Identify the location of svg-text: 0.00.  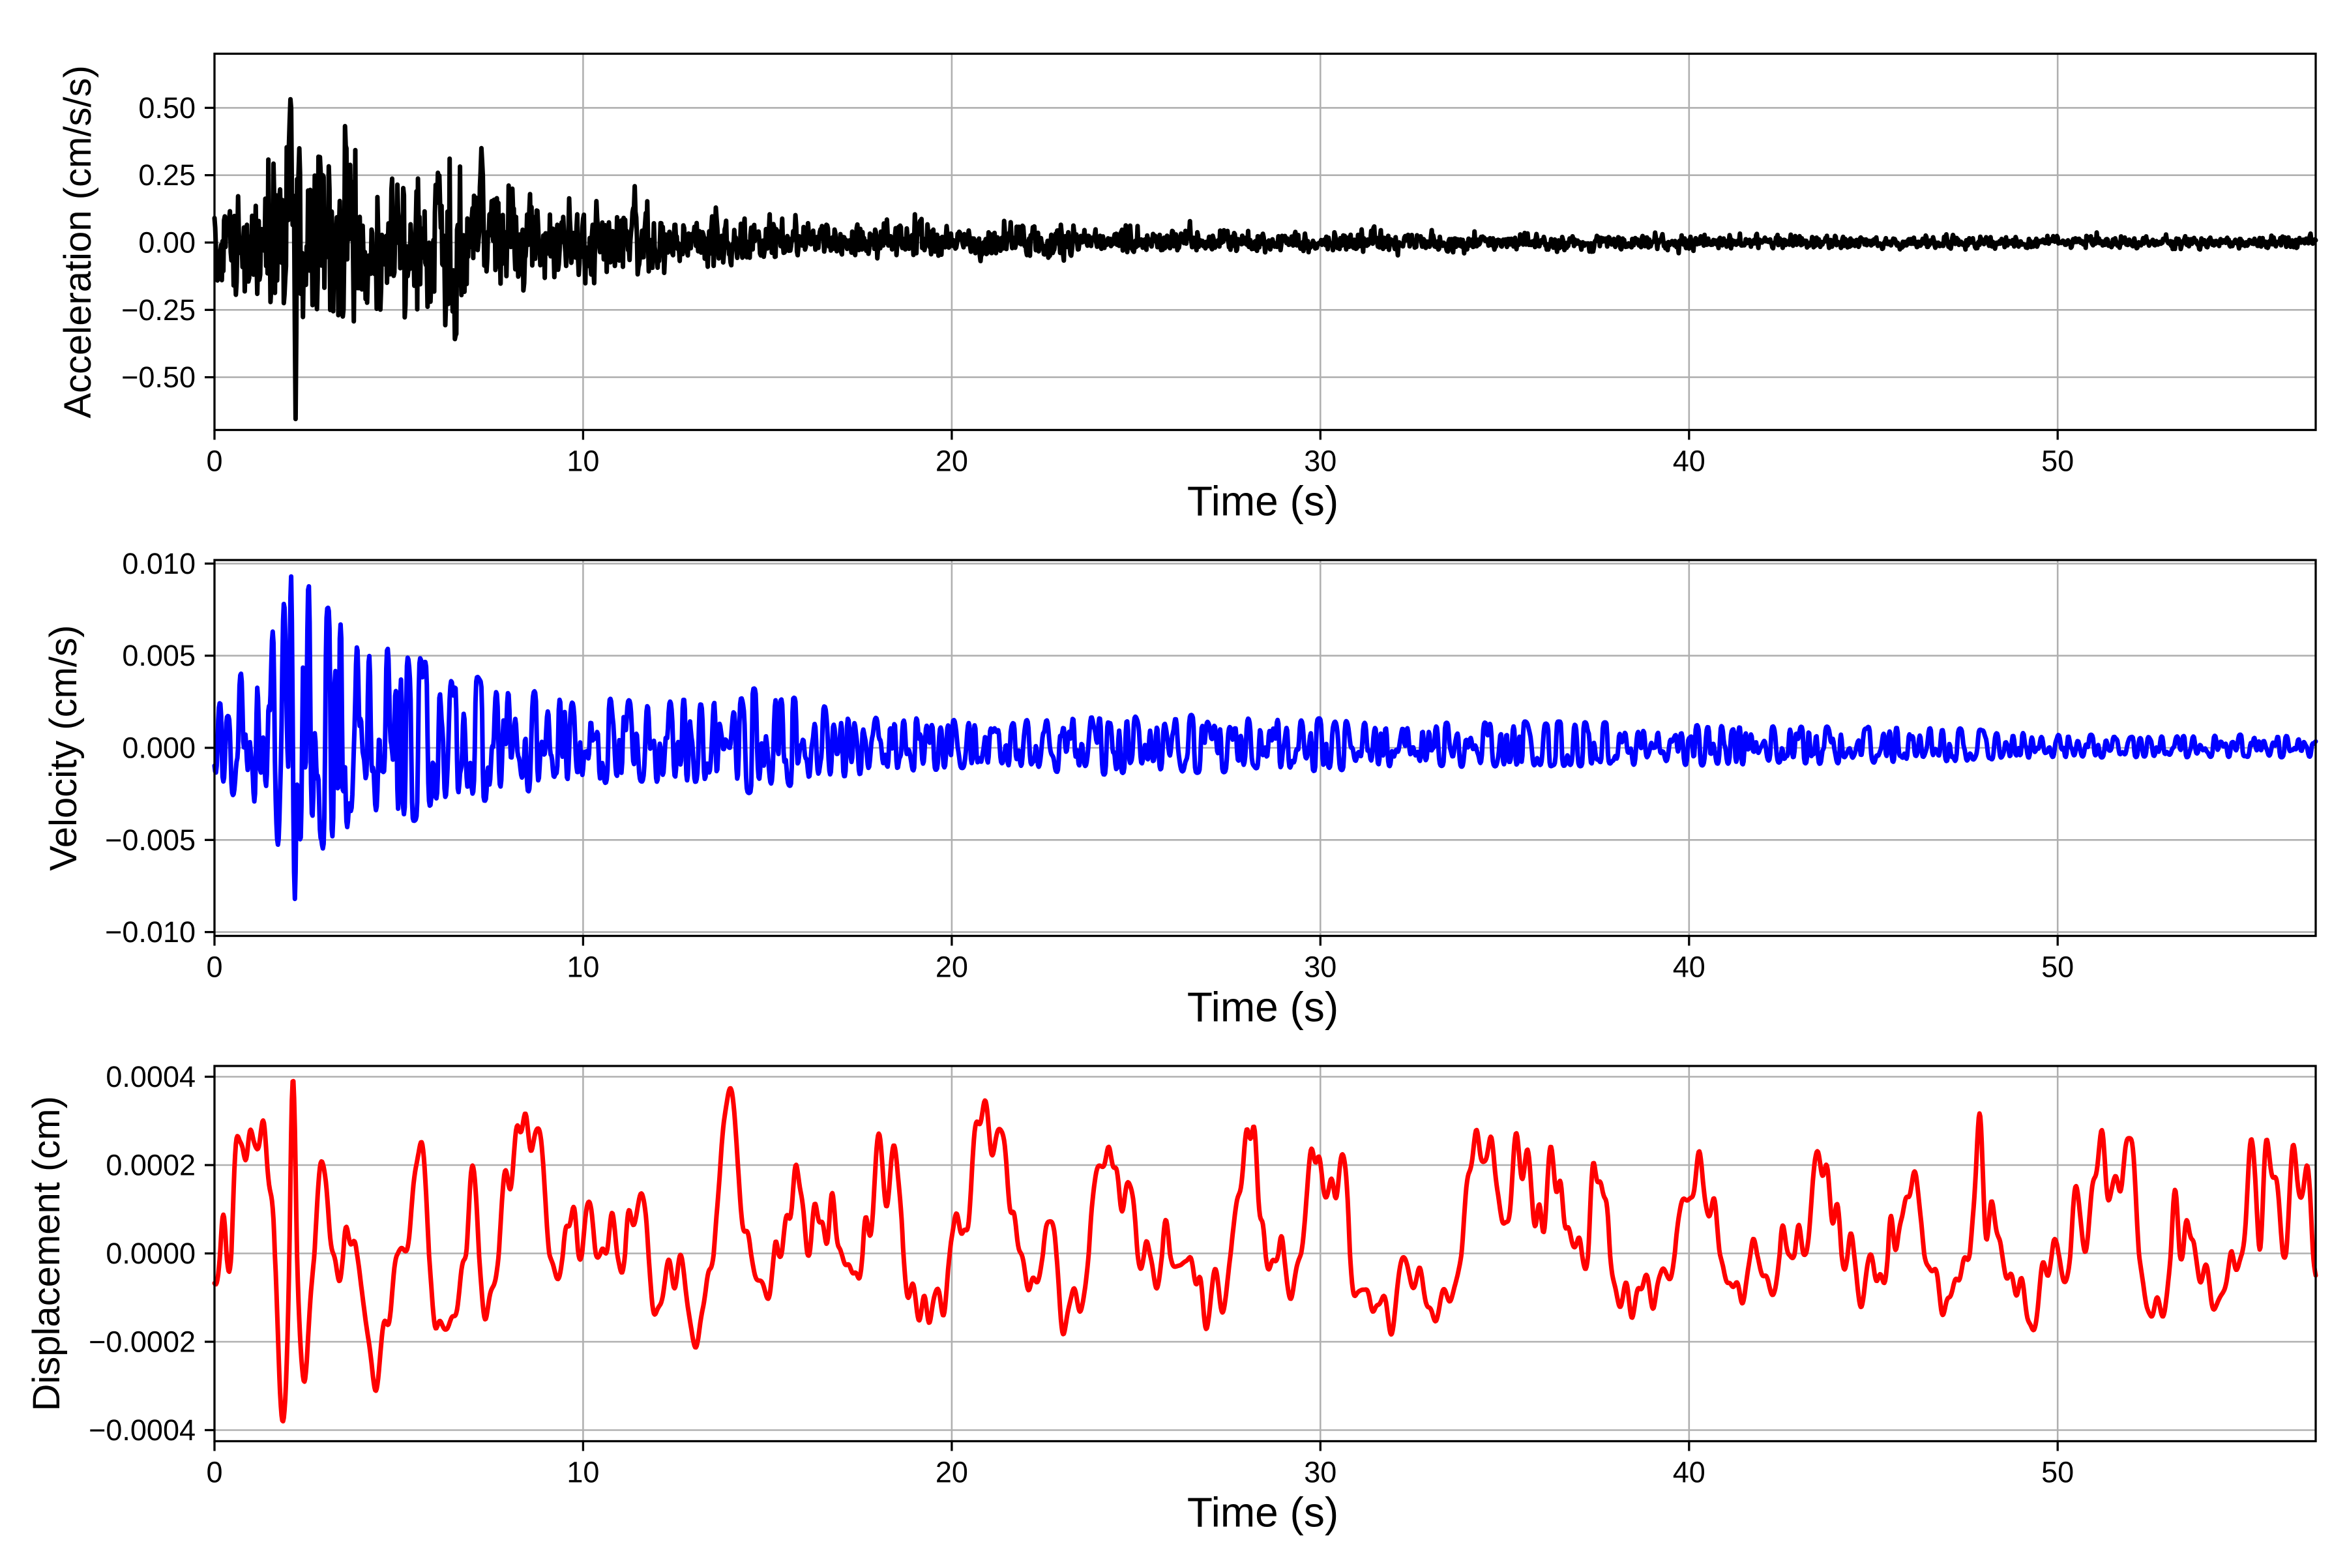
(167, 243).